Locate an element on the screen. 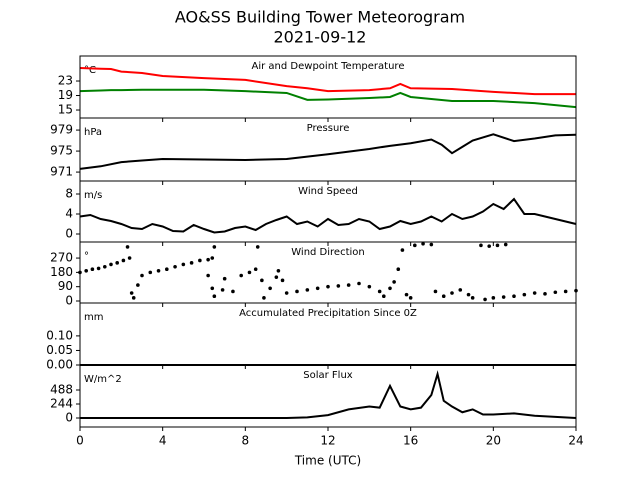 This screenshot has width=640, height=484. y-tick-label: 23 is located at coordinates (65, 81).